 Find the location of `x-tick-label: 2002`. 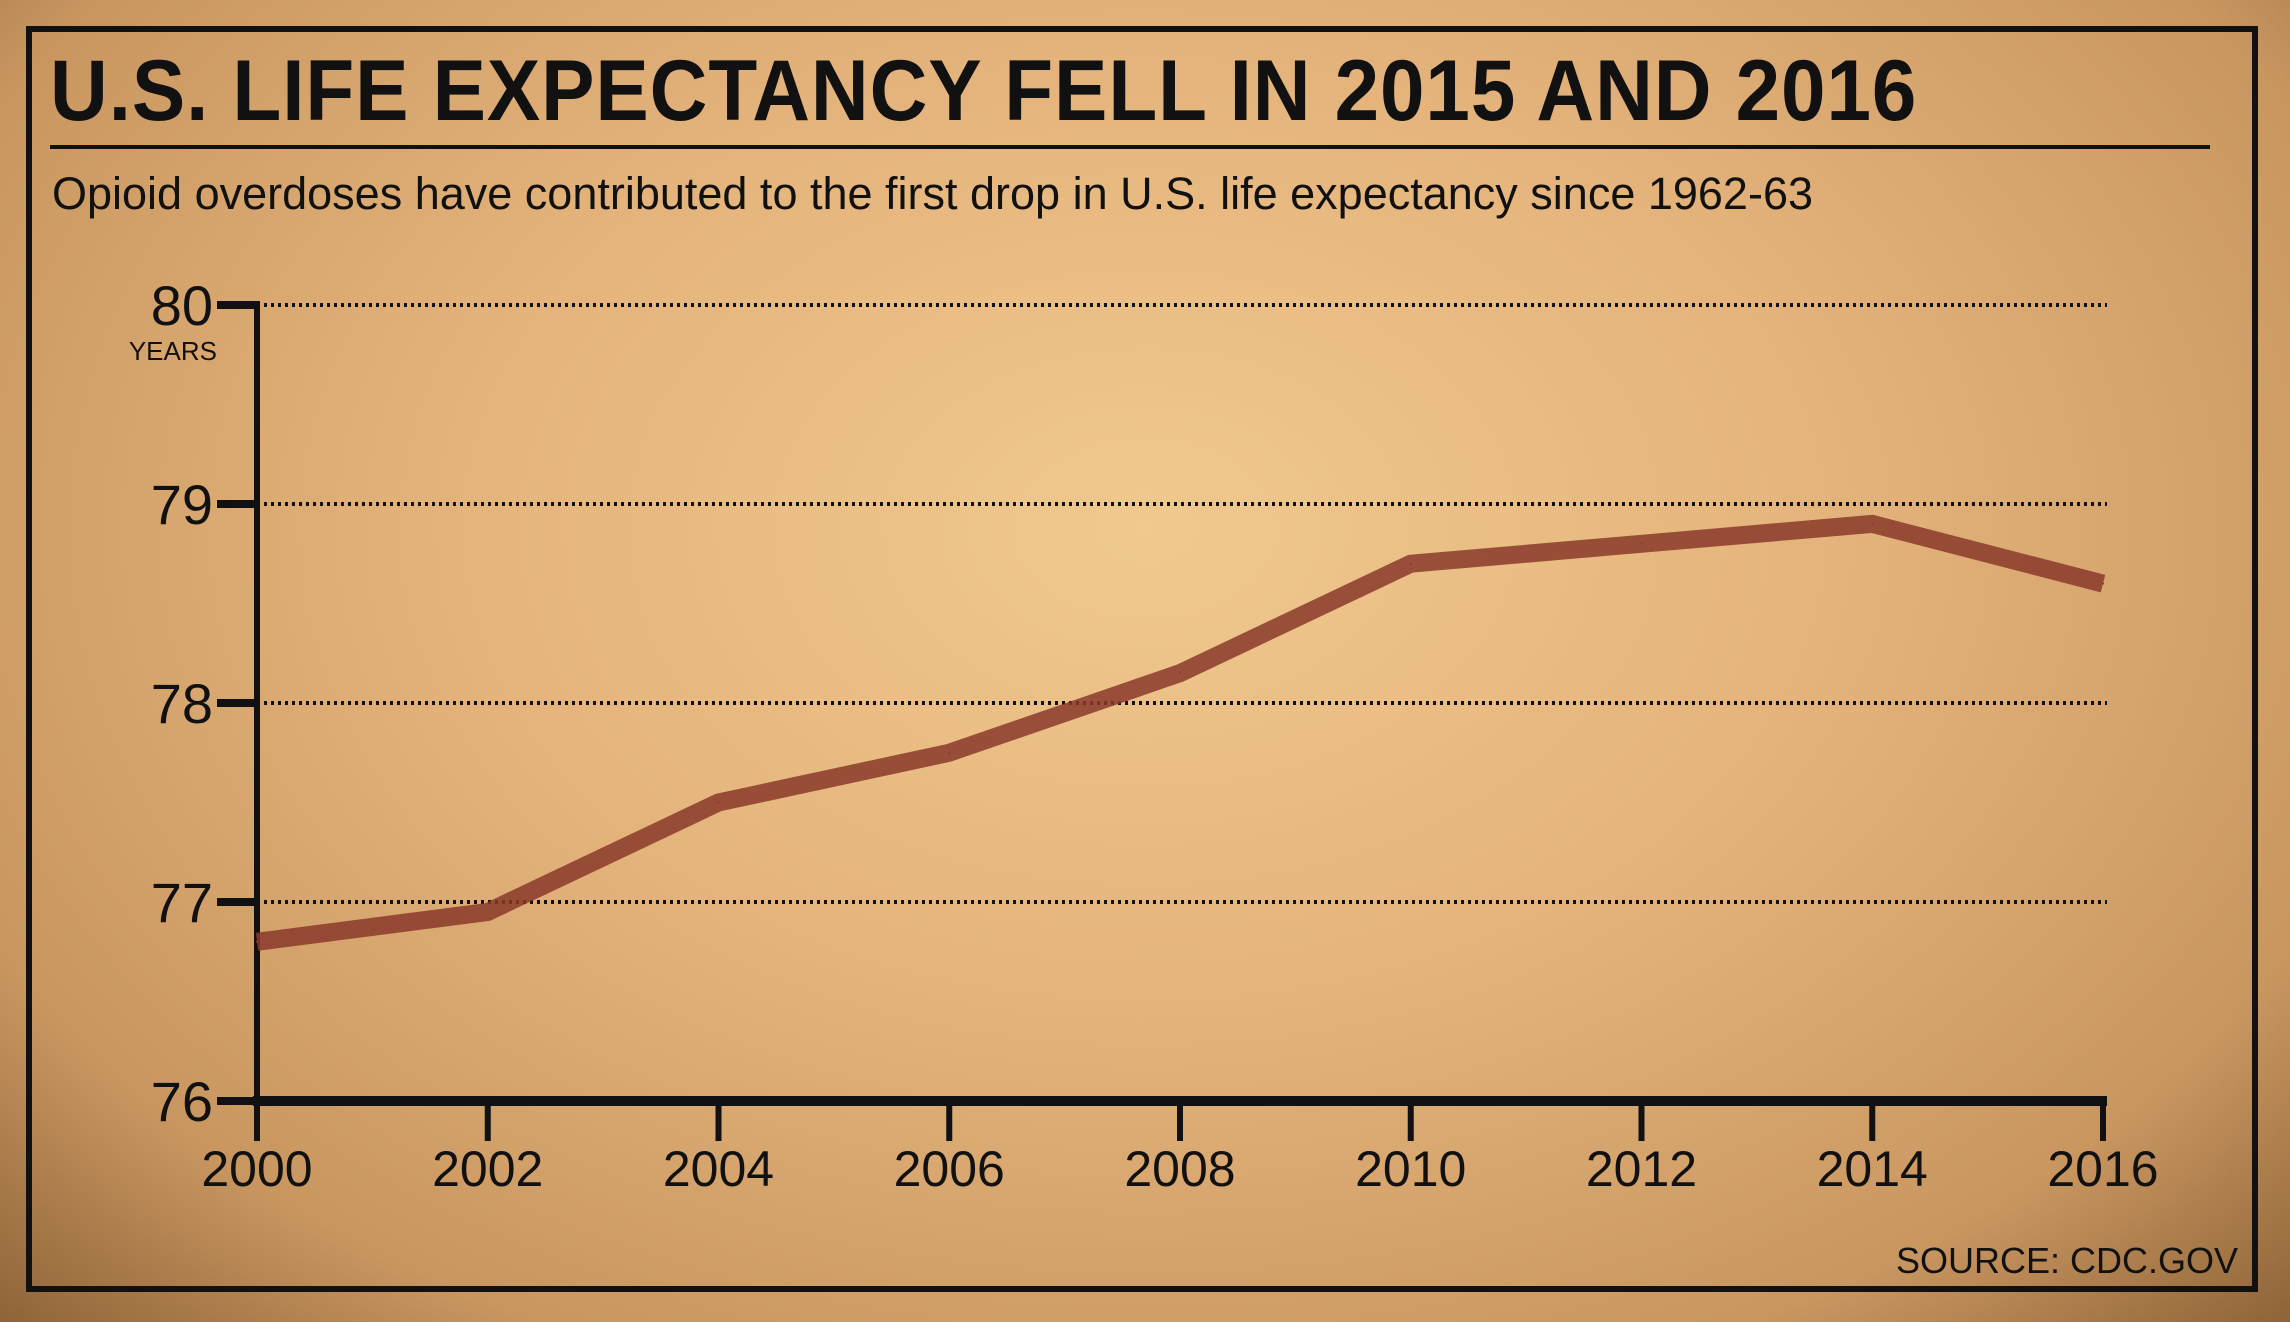

x-tick-label: 2002 is located at coordinates (487, 1169).